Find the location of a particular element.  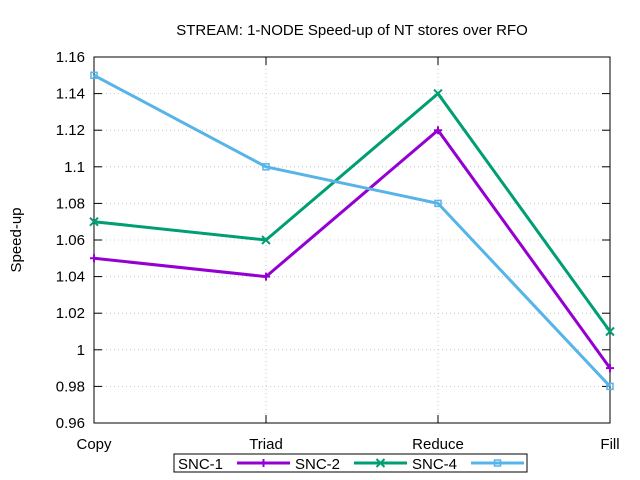

y-tick-label: 0.96 is located at coordinates (70, 423).